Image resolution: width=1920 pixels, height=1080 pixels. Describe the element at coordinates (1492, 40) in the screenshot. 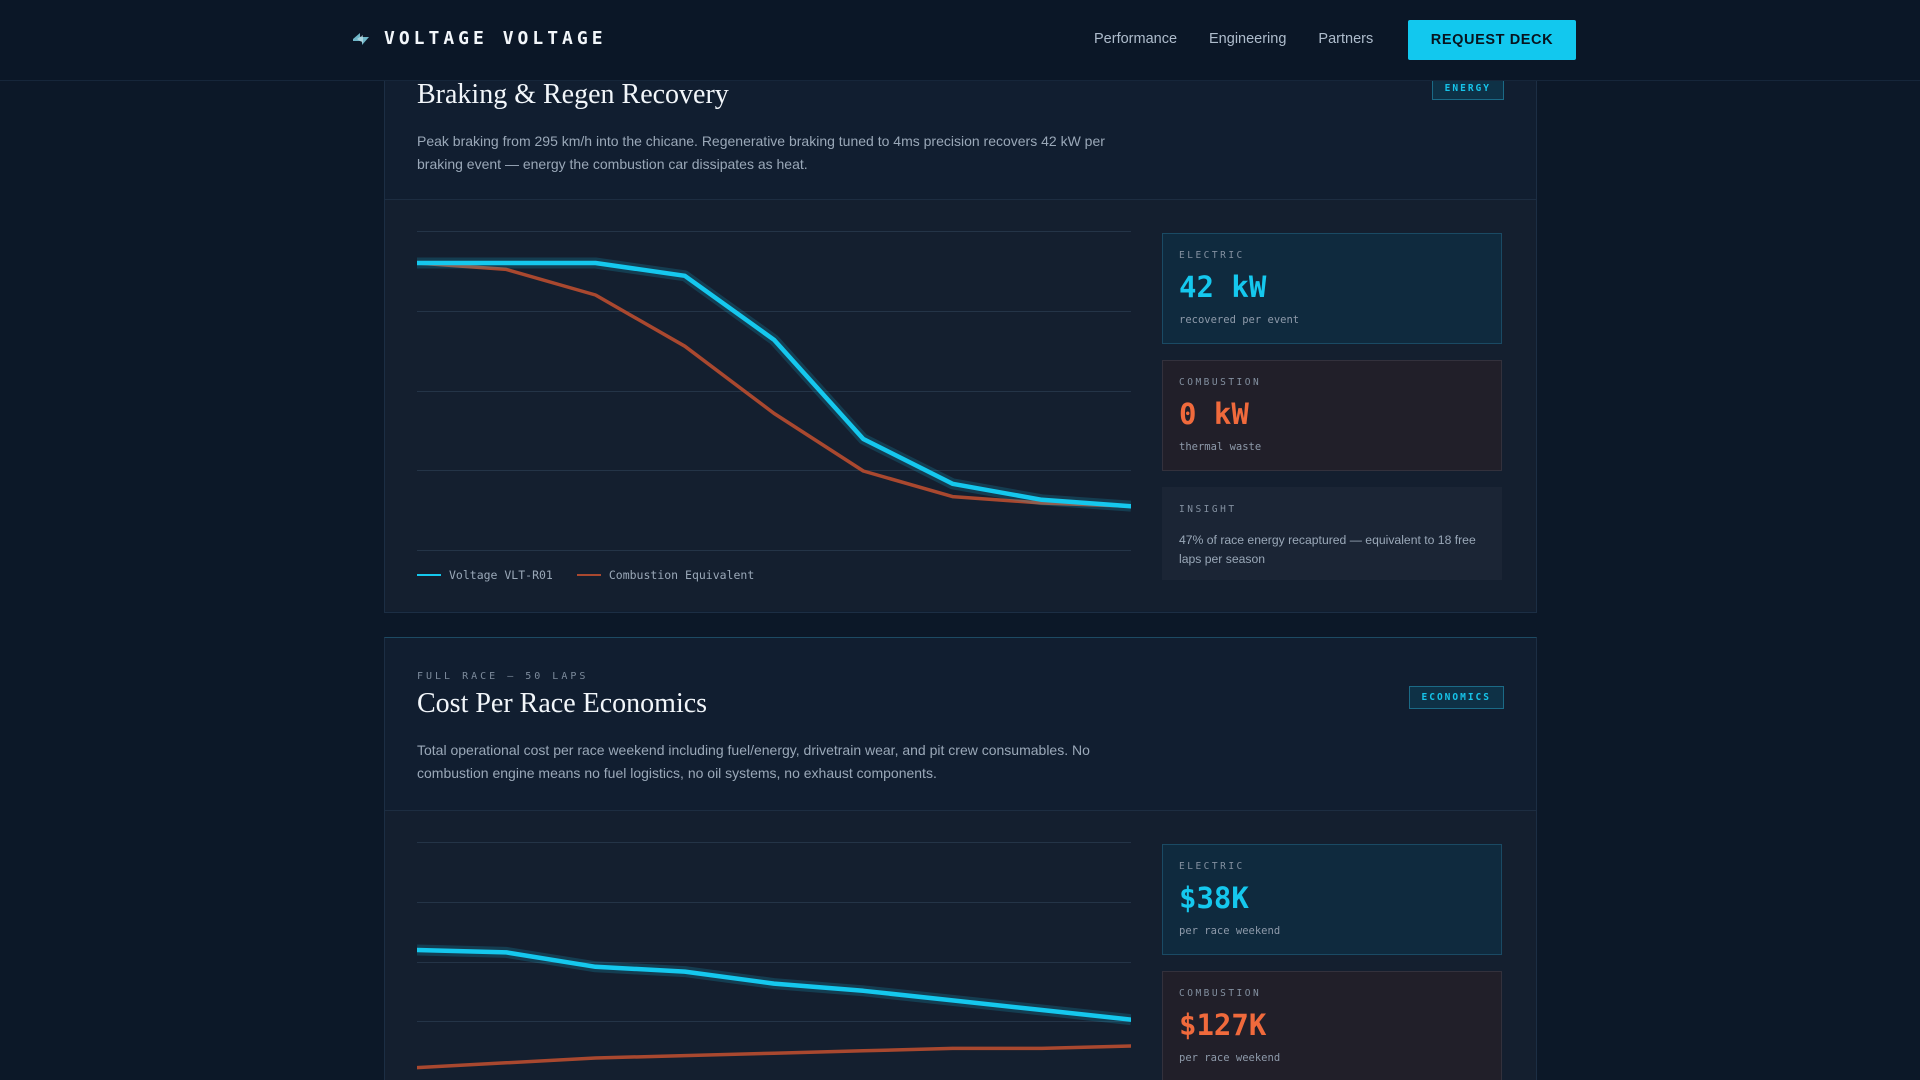

I see `request-deck-button: REQUEST DECK` at that location.